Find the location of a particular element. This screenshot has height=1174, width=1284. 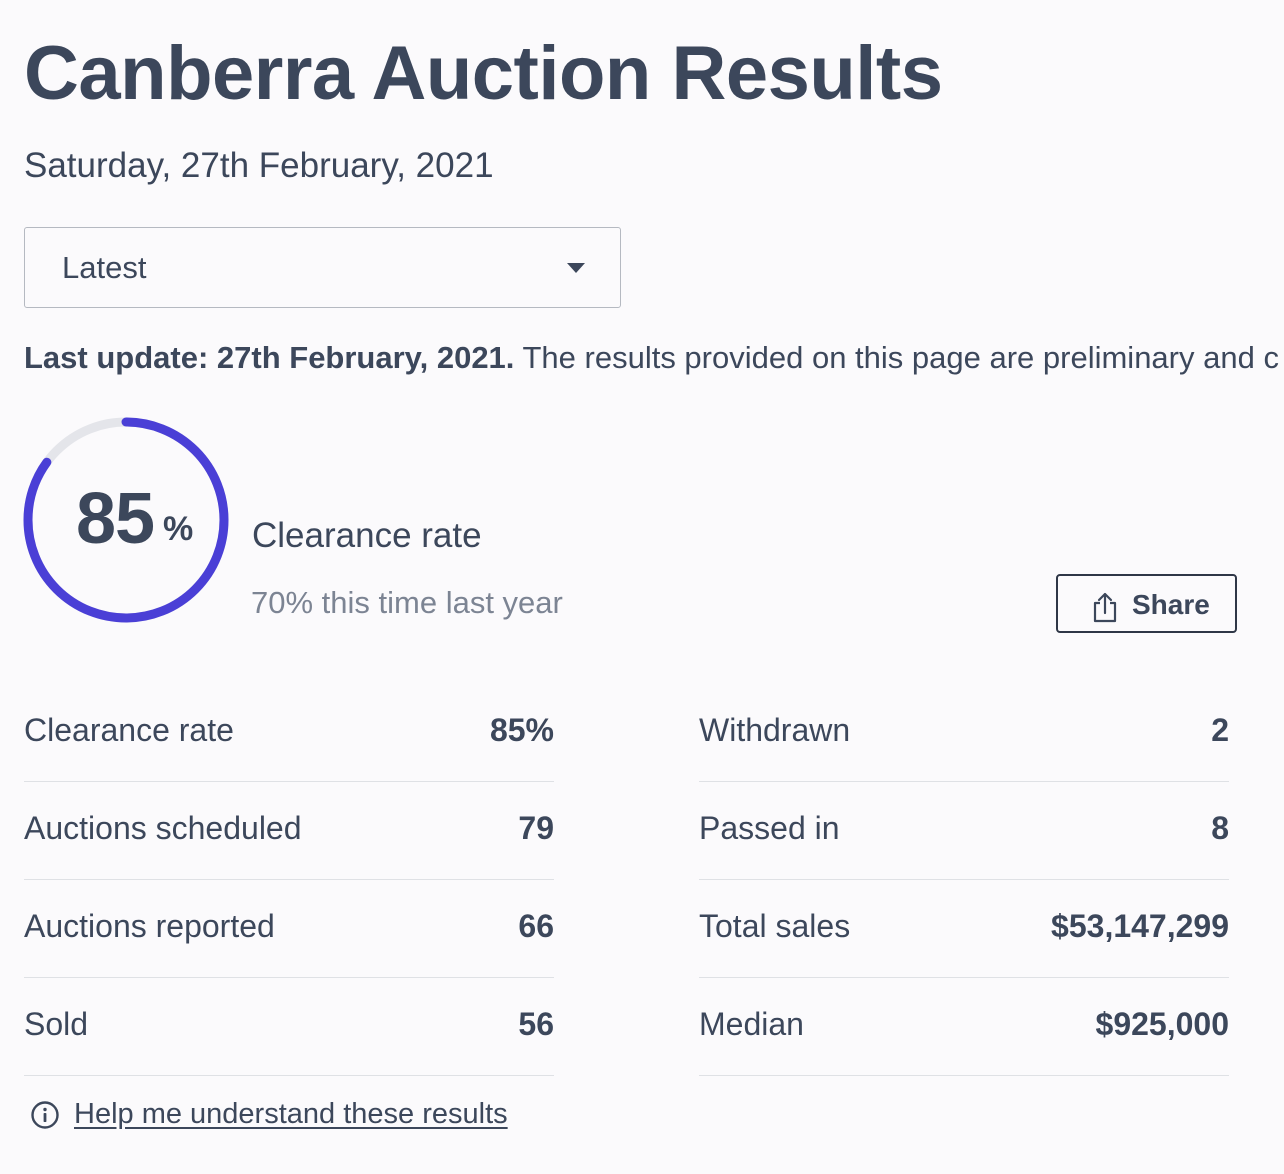

stat-value: 66 is located at coordinates (536, 926).